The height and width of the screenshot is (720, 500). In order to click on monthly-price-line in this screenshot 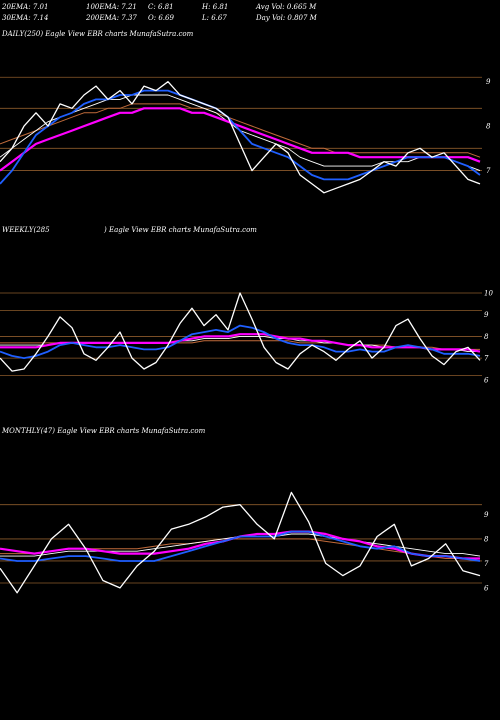, I will do `click(240, 542)`.